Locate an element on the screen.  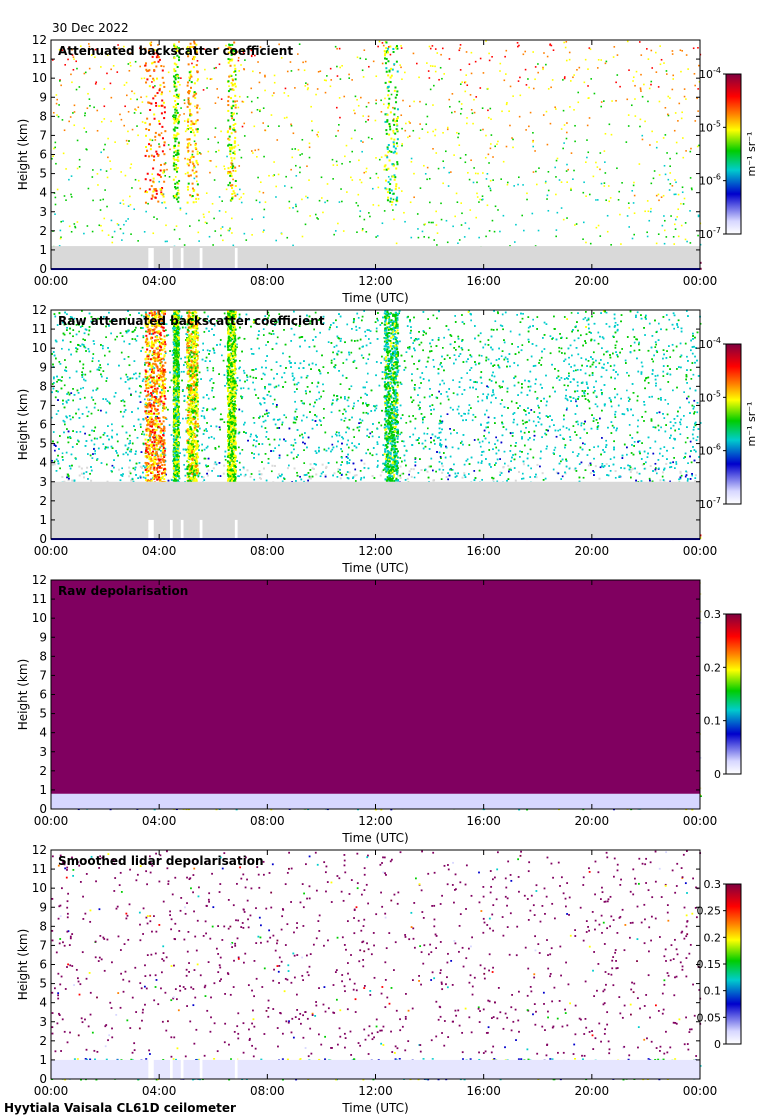
data-gap is located at coordinates (171, 258).